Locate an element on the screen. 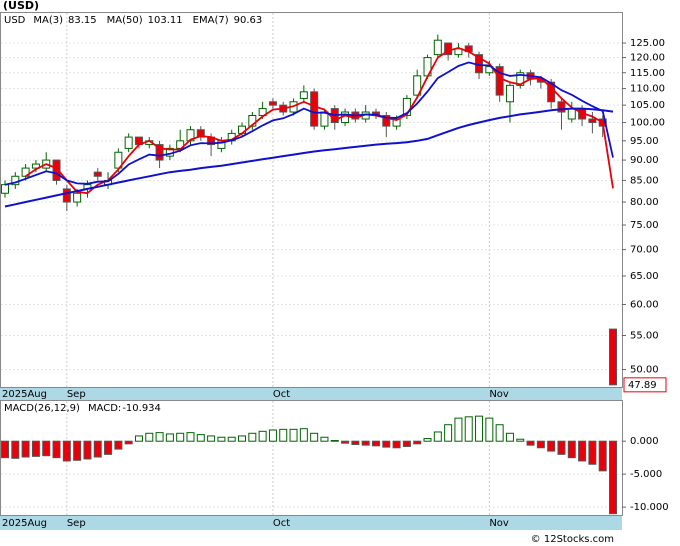 The image size is (680, 546). y-tick-label: 110.00 is located at coordinates (647, 89).